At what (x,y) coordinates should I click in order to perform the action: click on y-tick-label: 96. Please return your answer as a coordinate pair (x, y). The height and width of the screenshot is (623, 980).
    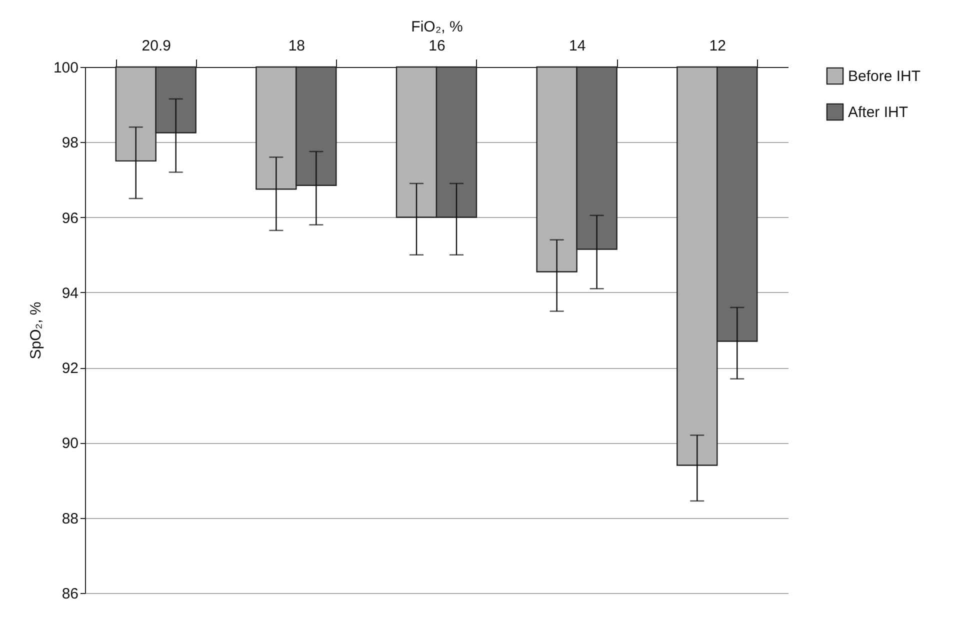
    Looking at the image, I should click on (70, 218).